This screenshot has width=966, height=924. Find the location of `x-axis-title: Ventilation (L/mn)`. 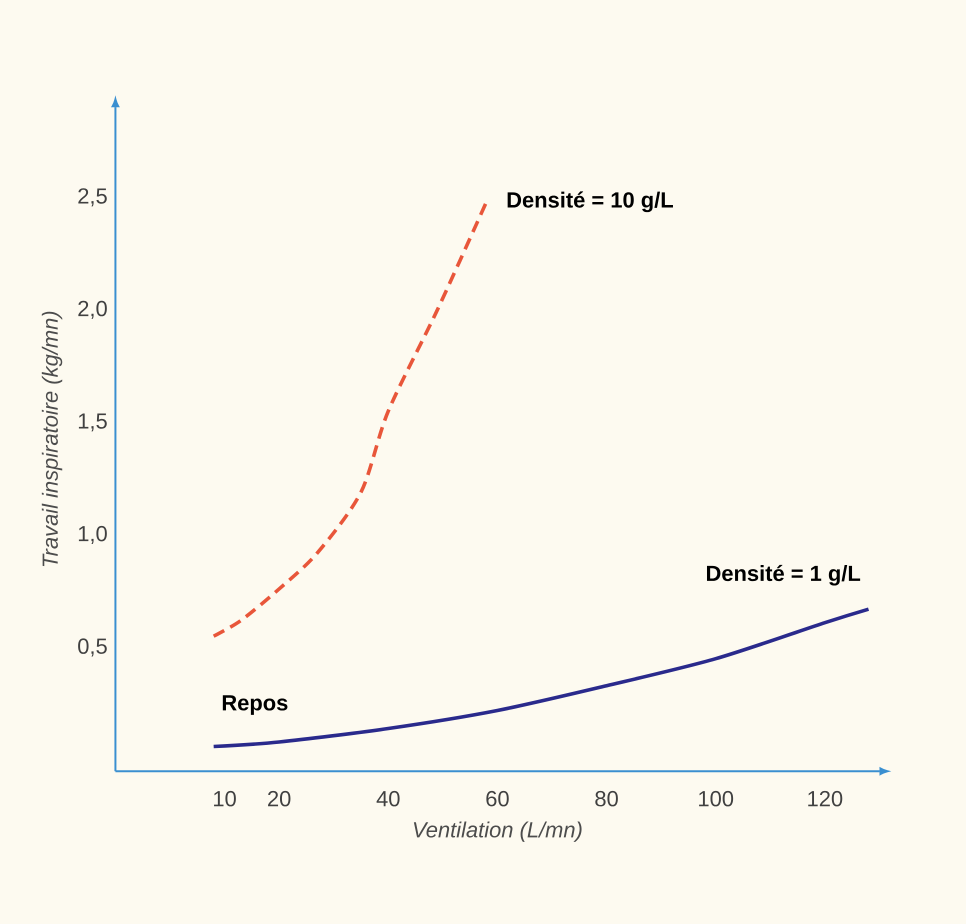

x-axis-title: Ventilation (L/mn) is located at coordinates (498, 831).